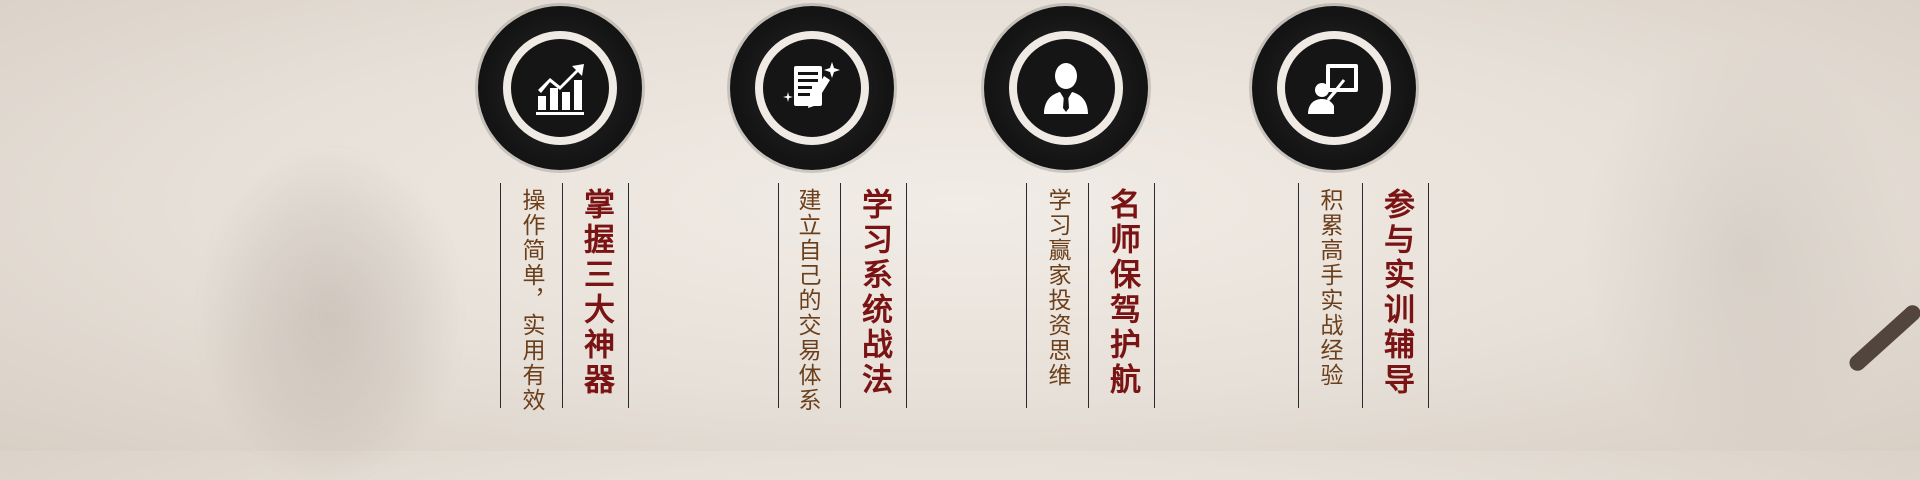  Describe the element at coordinates (1396, 293) in the screenshot. I see `feature-title: 参与实训辅导` at that location.